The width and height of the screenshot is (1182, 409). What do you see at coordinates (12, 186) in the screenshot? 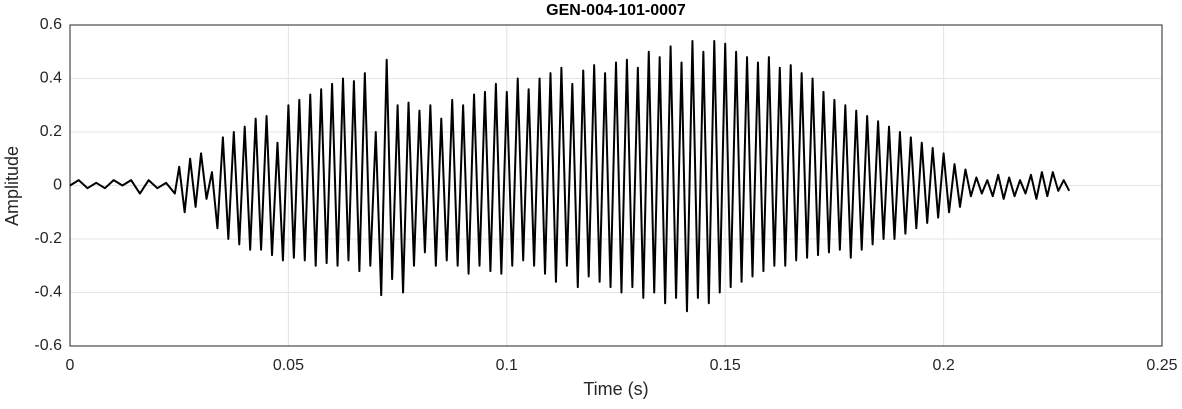
I see `y-axis-label: Amplitude` at bounding box center [12, 186].